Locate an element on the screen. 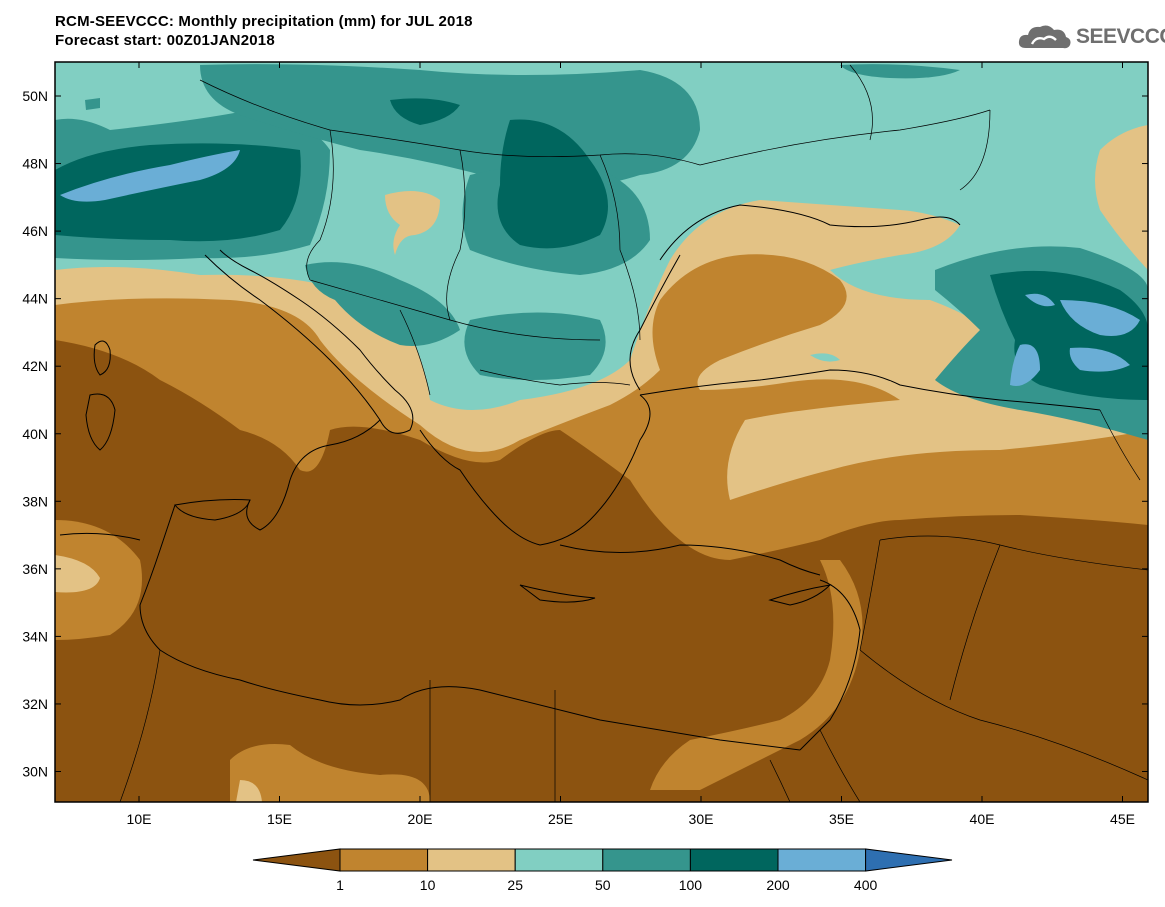 Image resolution: width=1165 pixels, height=907 pixels. field-caucasus-200-400-b is located at coordinates (1040, 300).